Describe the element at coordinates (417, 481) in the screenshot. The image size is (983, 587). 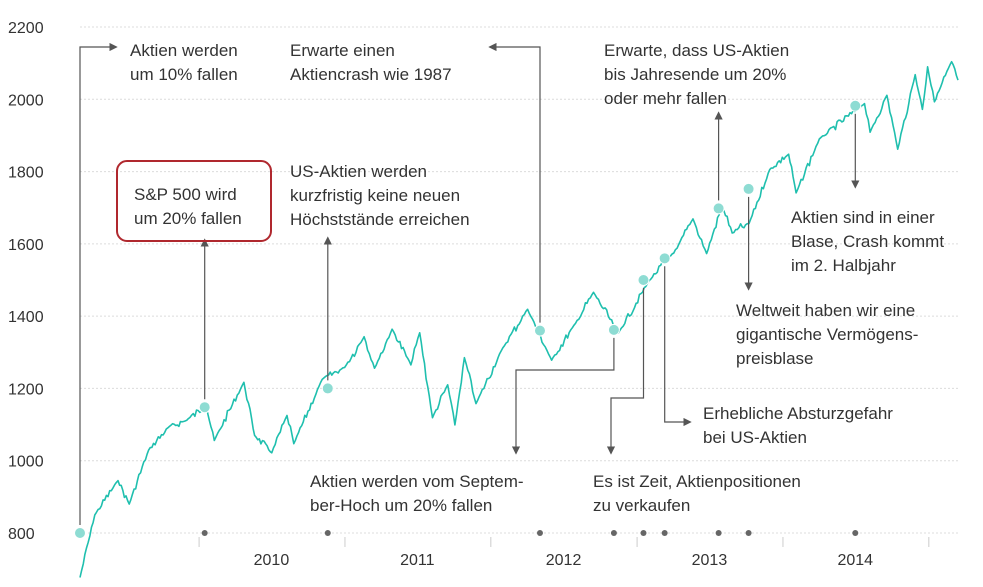
I see `annotation-text: Aktien werden vom Septem-` at that location.